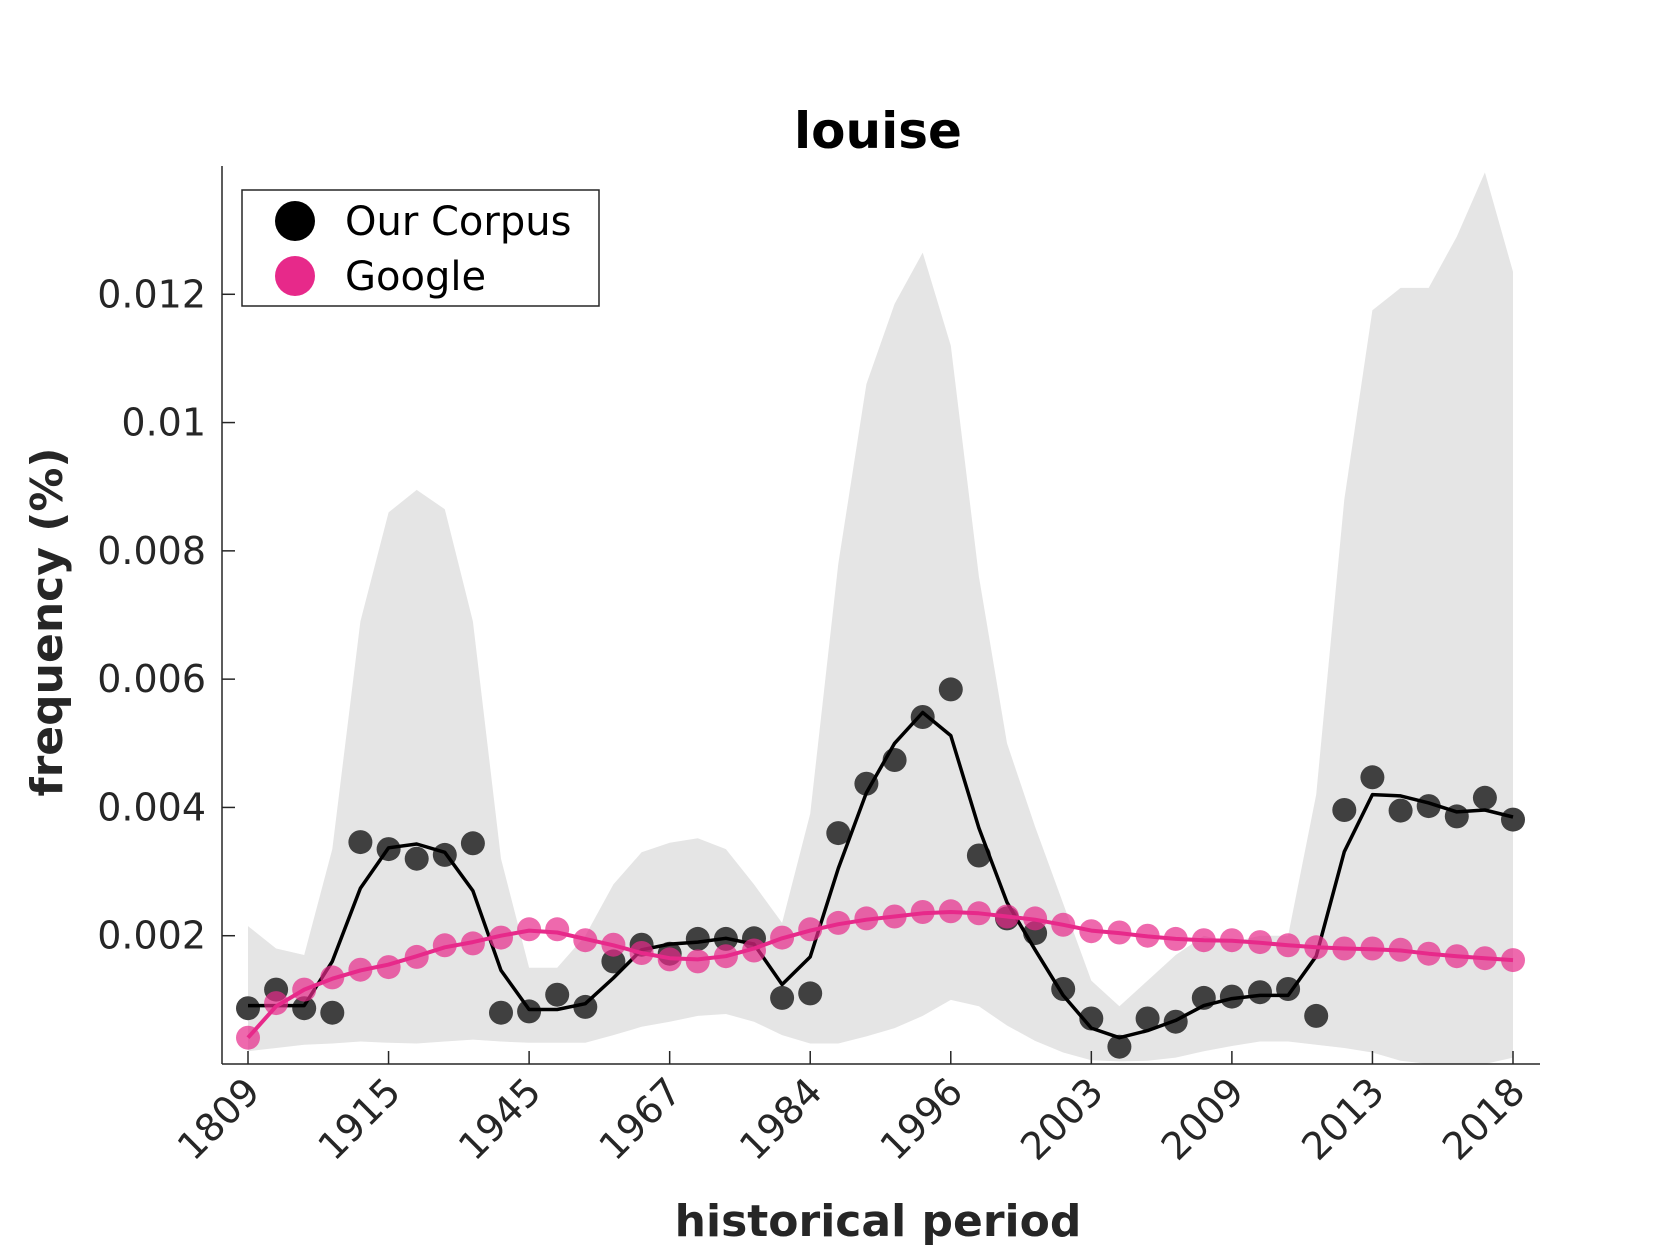 The height and width of the screenshot is (1260, 1680). What do you see at coordinates (151, 807) in the screenshot?
I see `y-tick-label: 0.004` at bounding box center [151, 807].